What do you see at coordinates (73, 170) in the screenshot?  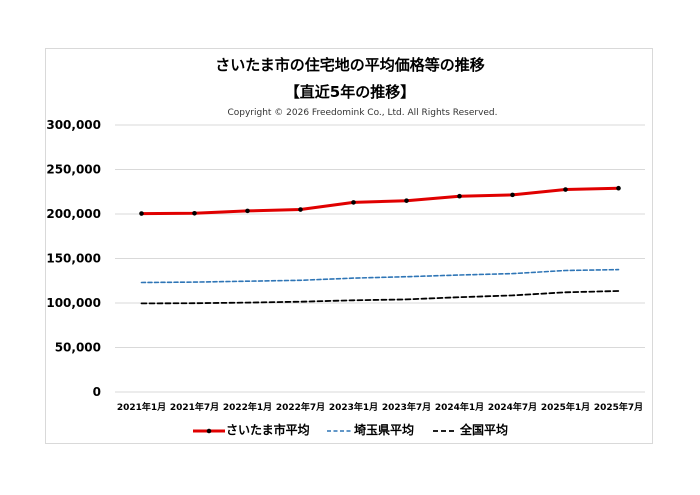 I see `y-tick-label: 250,000` at bounding box center [73, 170].